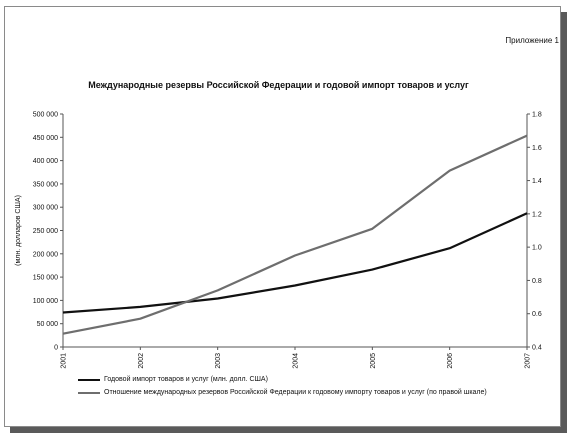  I want to click on y-tick-label-left: 100 000, so click(45, 301).